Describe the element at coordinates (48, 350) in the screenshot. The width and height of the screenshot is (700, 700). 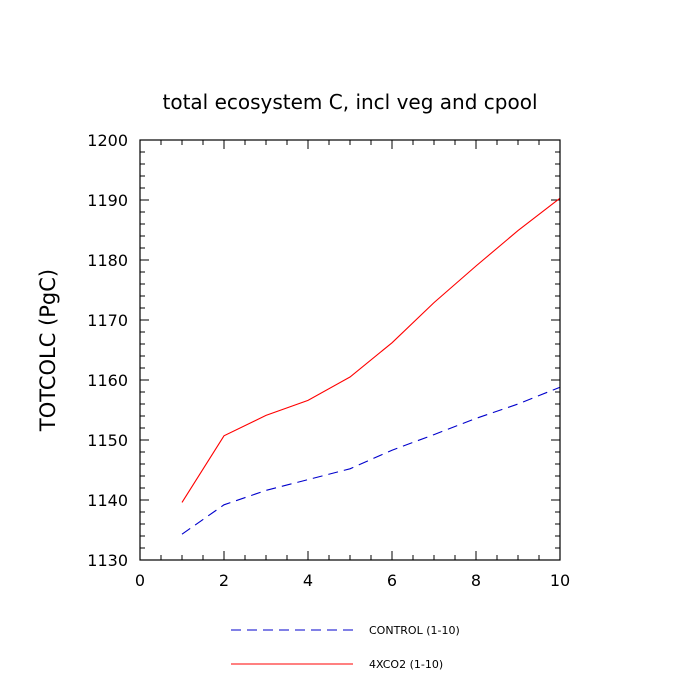
I see `y-axis-label: TOTCOLC (PgC)` at that location.